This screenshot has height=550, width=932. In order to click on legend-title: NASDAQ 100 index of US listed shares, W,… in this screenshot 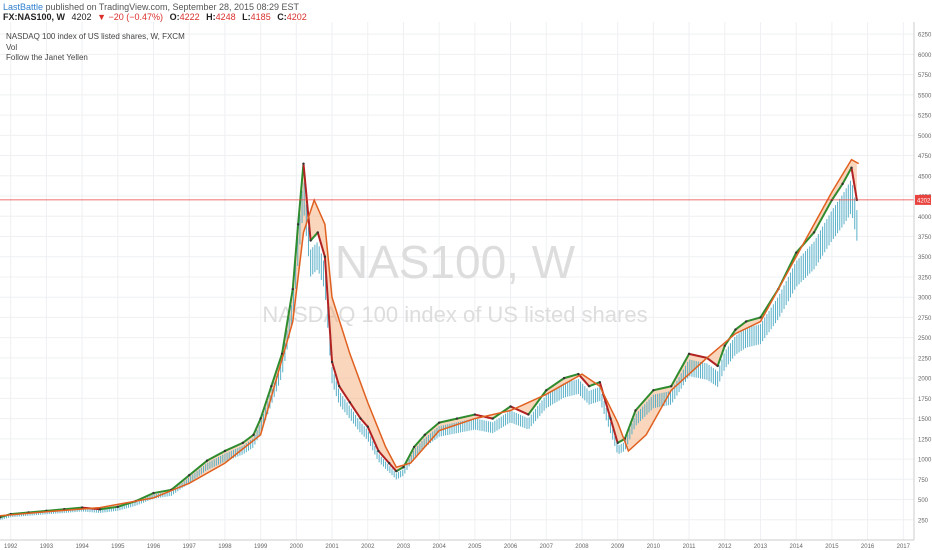, I will do `click(95, 36)`.